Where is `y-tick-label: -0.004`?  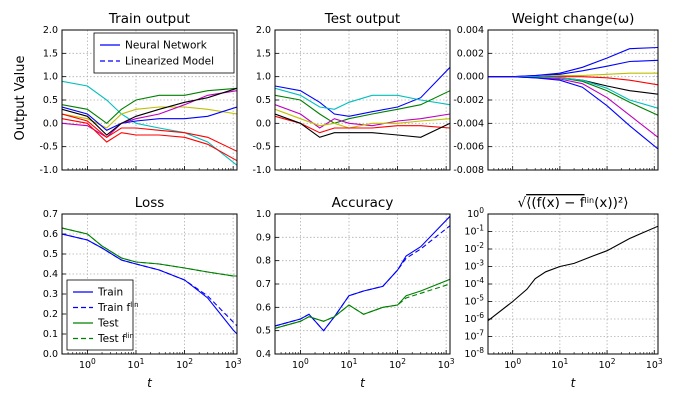
y-tick-label: -0.004 is located at coordinates (468, 123).